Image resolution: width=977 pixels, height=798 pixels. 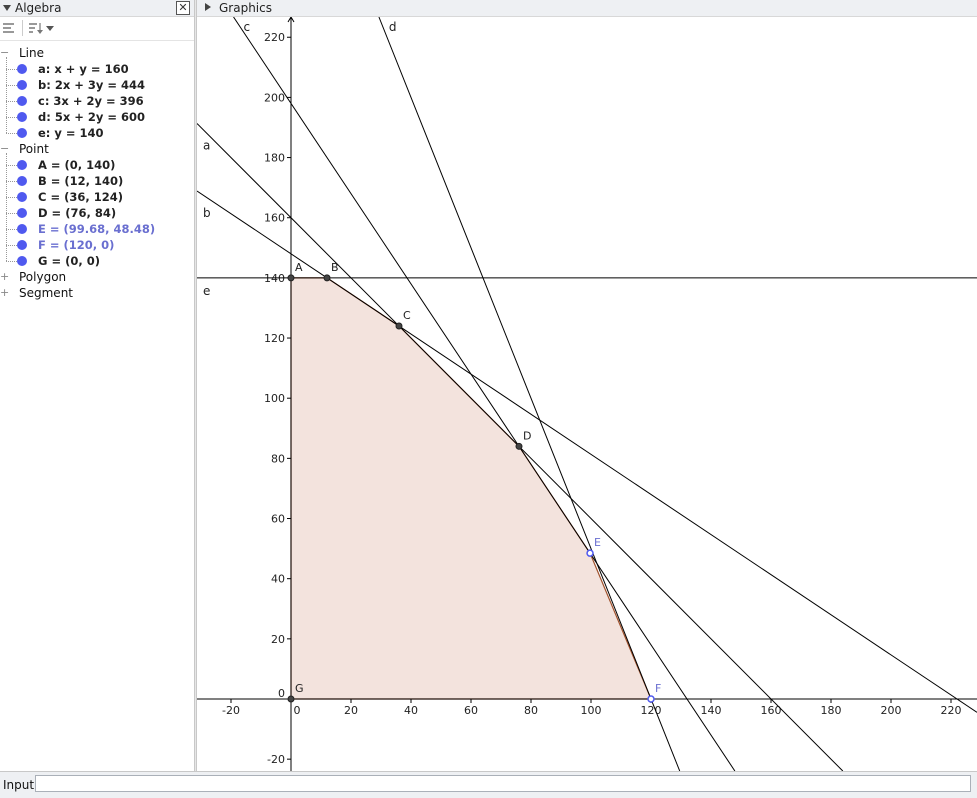 I want to click on input-bar: Input:, so click(x=488, y=784).